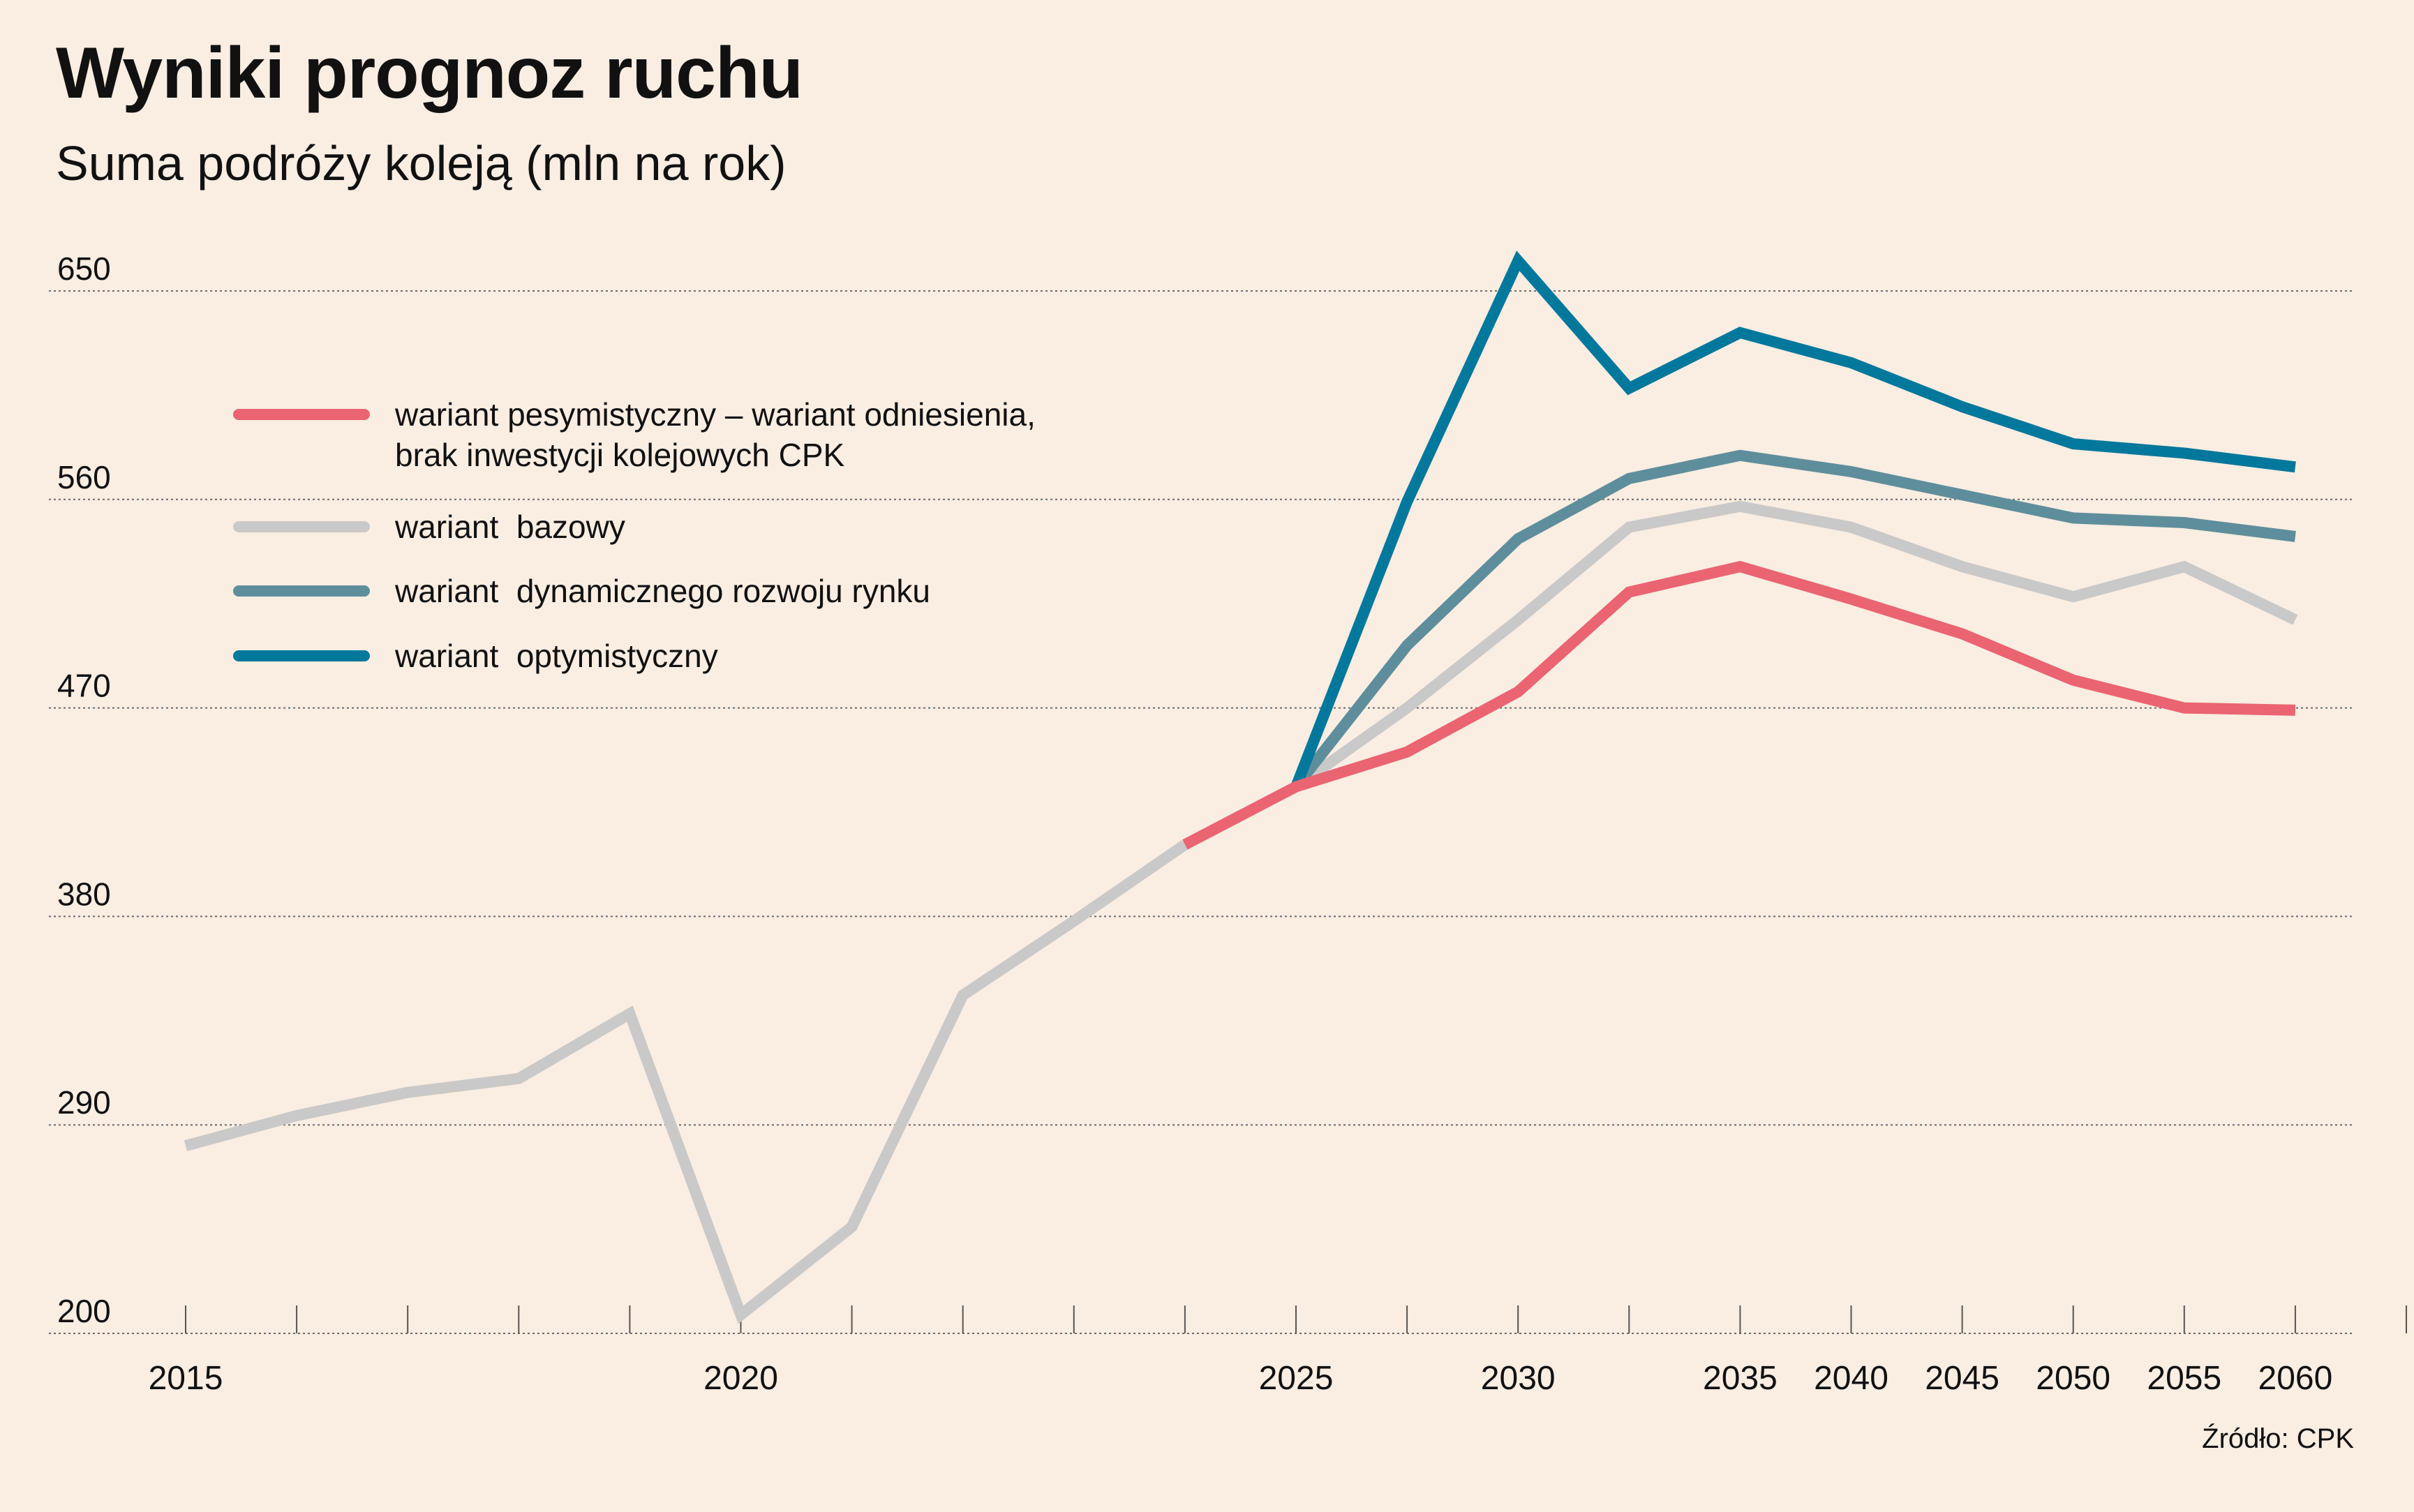 Image resolution: width=2414 pixels, height=1512 pixels. Describe the element at coordinates (84, 686) in the screenshot. I see `y-tick-label: 470` at that location.